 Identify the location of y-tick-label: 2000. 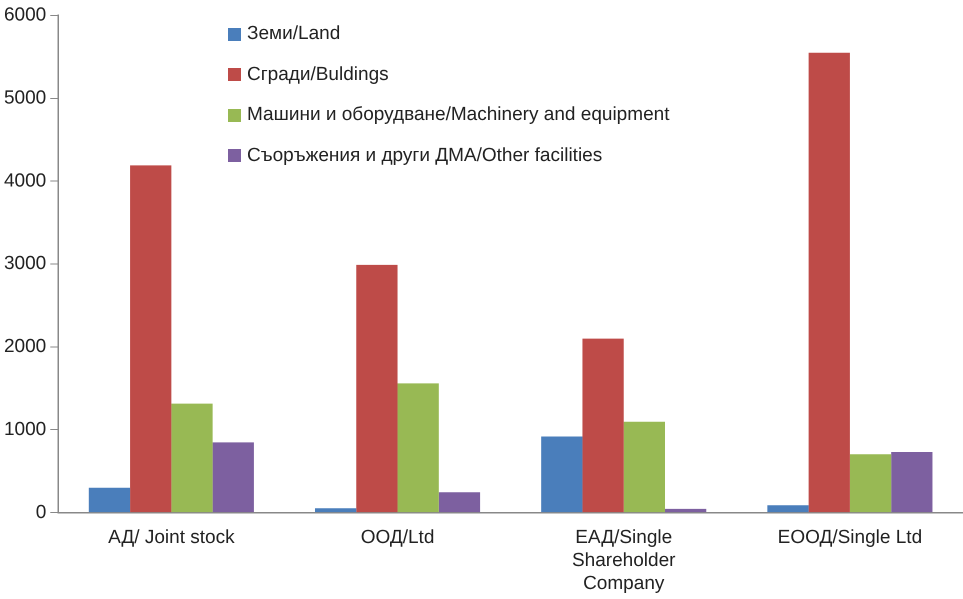
(25, 347).